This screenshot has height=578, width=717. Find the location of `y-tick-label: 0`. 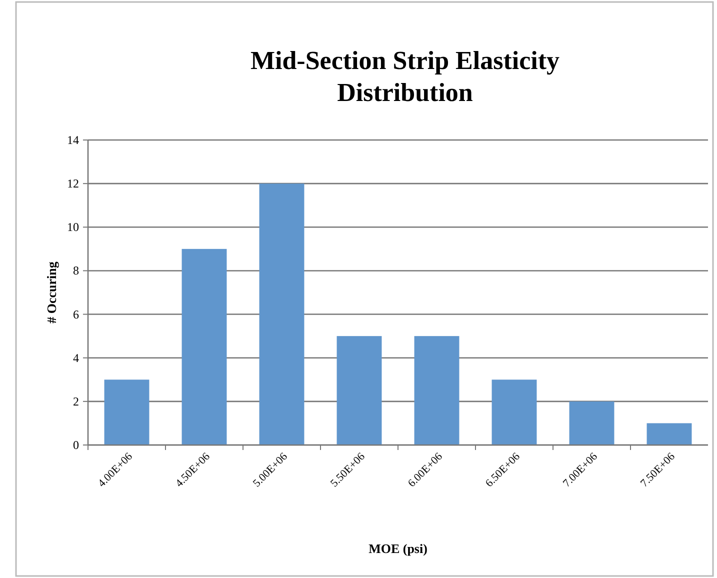

y-tick-label: 0 is located at coordinates (76, 445).